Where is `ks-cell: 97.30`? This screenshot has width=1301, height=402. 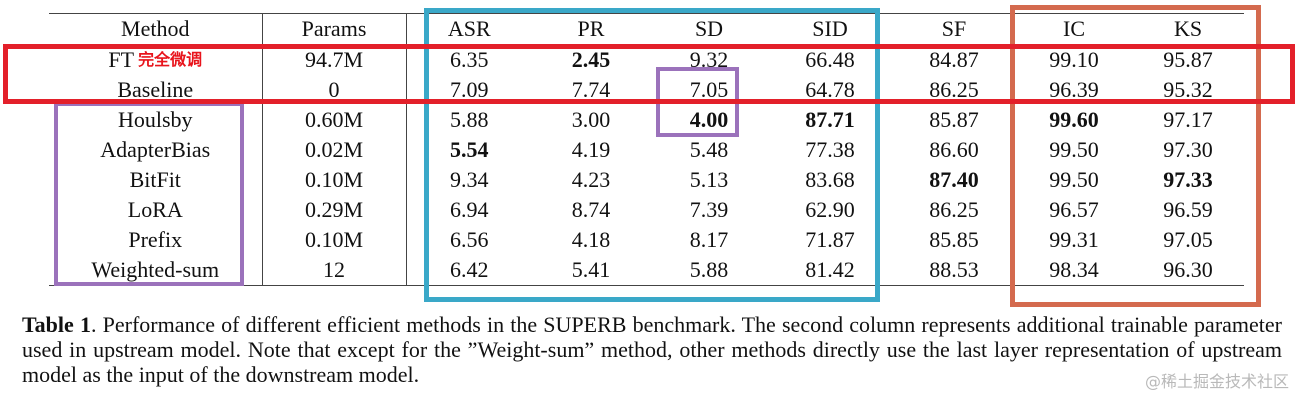
ks-cell: 97.30 is located at coordinates (1188, 149).